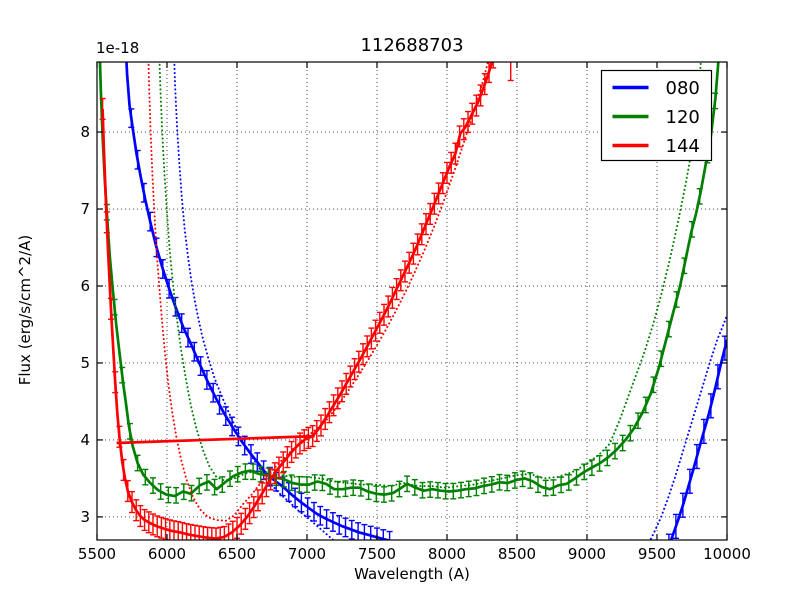 The height and width of the screenshot is (600, 800). I want to click on x-tick-label-7500: 7500, so click(377, 554).